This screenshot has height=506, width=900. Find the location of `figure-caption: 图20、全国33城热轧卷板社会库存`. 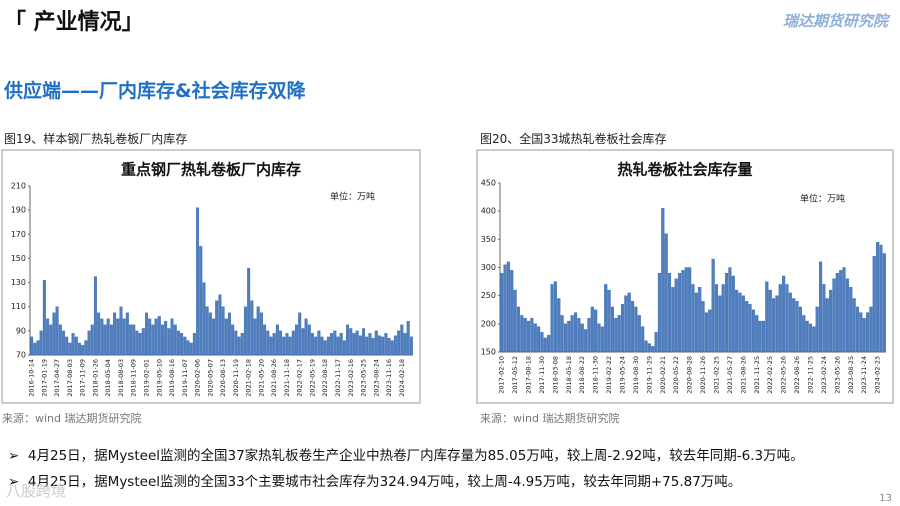

figure-caption: 图20、全国33城热轧卷板社会库存 is located at coordinates (573, 139).